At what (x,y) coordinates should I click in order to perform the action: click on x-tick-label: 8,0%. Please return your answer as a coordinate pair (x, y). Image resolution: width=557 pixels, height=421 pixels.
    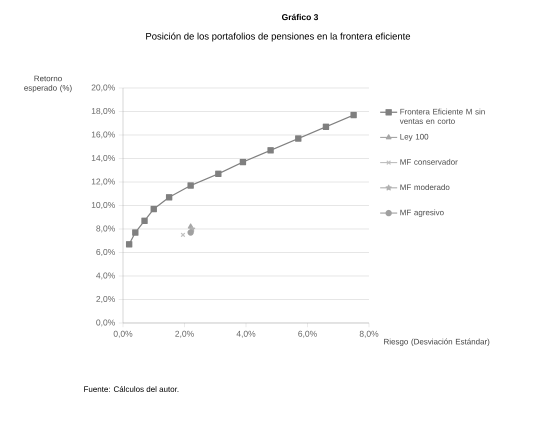
    Looking at the image, I should click on (369, 334).